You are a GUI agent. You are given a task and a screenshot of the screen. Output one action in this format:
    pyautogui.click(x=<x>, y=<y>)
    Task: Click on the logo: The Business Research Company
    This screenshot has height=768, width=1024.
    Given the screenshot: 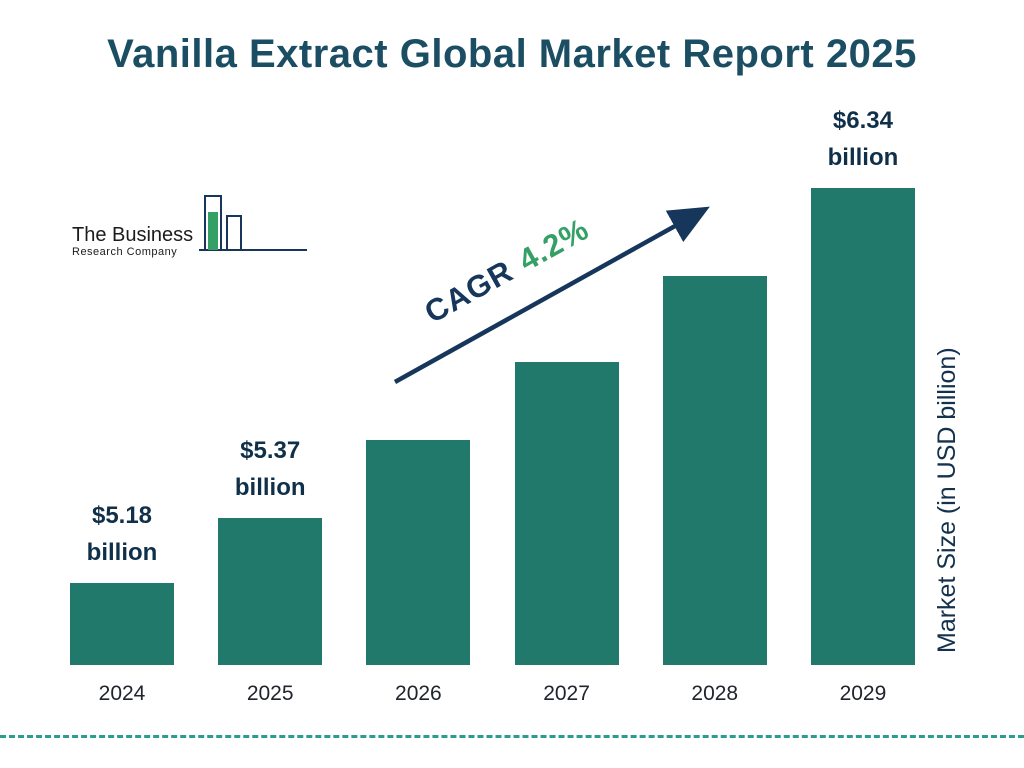 What is the action you would take?
    pyautogui.click(x=190, y=225)
    